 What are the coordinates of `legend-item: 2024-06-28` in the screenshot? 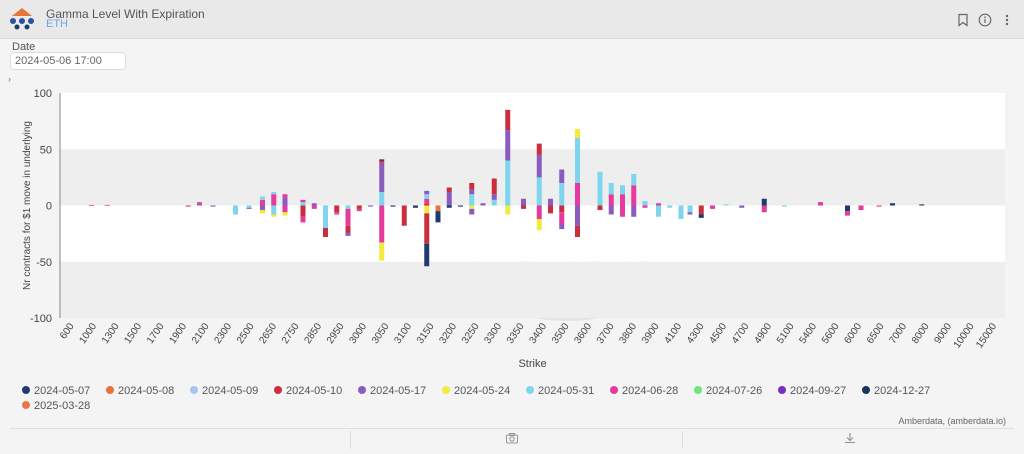 It's located at (644, 391).